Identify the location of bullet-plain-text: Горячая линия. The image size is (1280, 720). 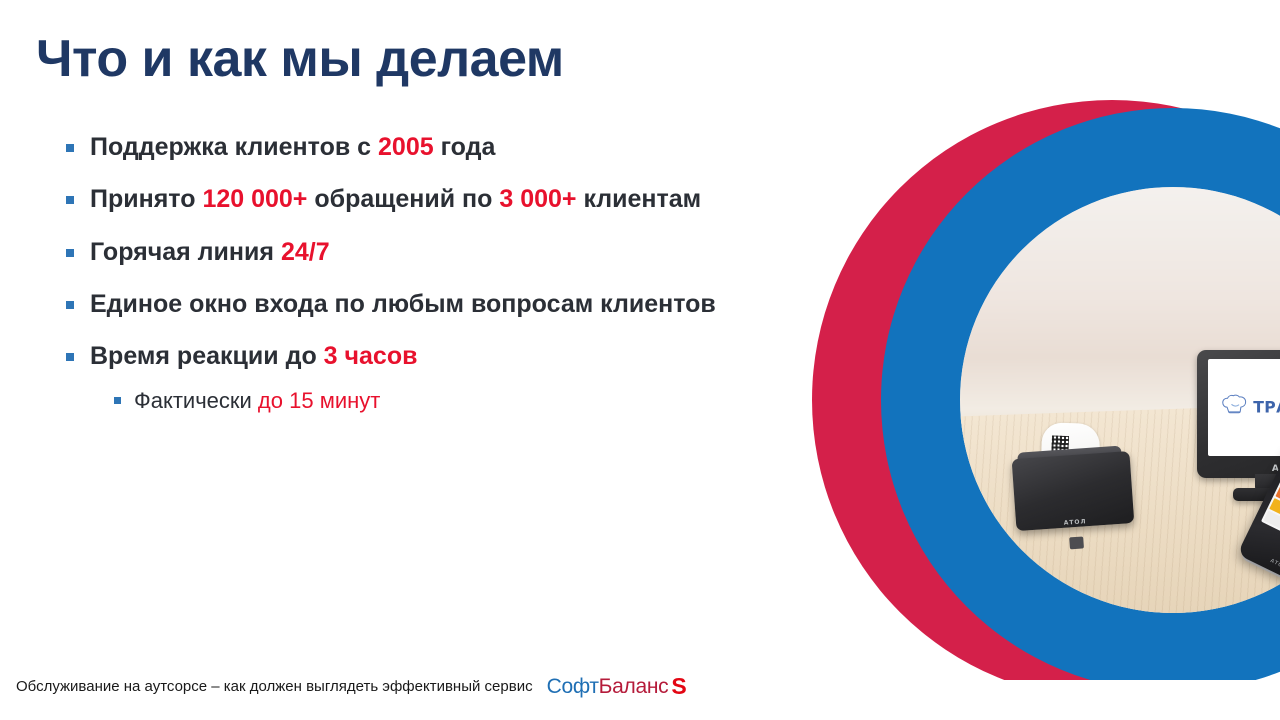
(185, 251).